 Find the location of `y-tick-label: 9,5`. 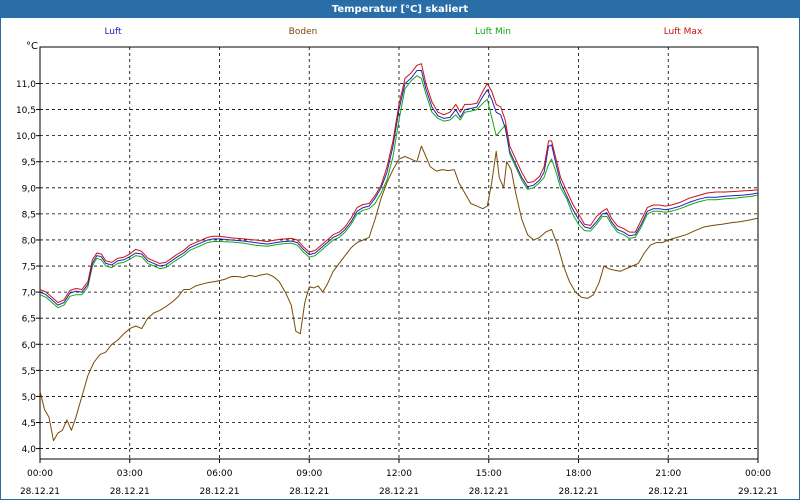

y-tick-label: 9,5 is located at coordinates (29, 163).